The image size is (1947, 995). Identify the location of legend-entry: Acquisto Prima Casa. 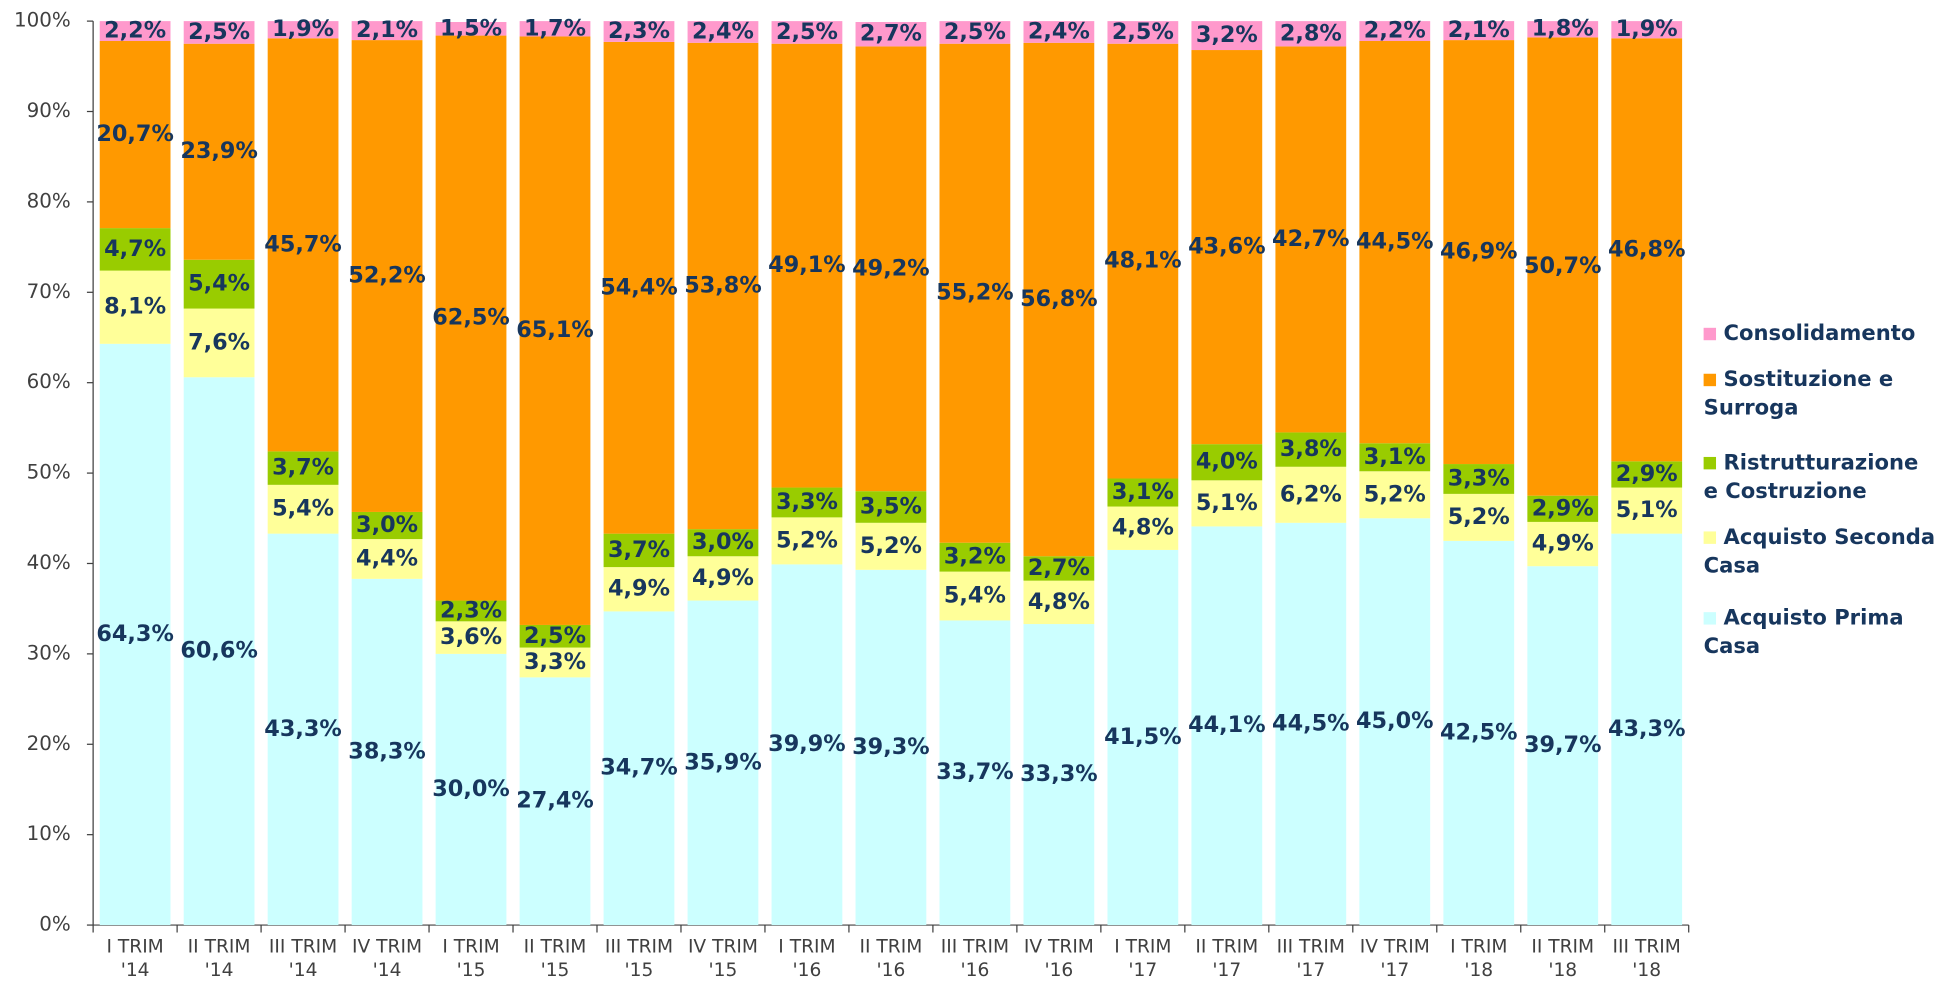
(1821, 633).